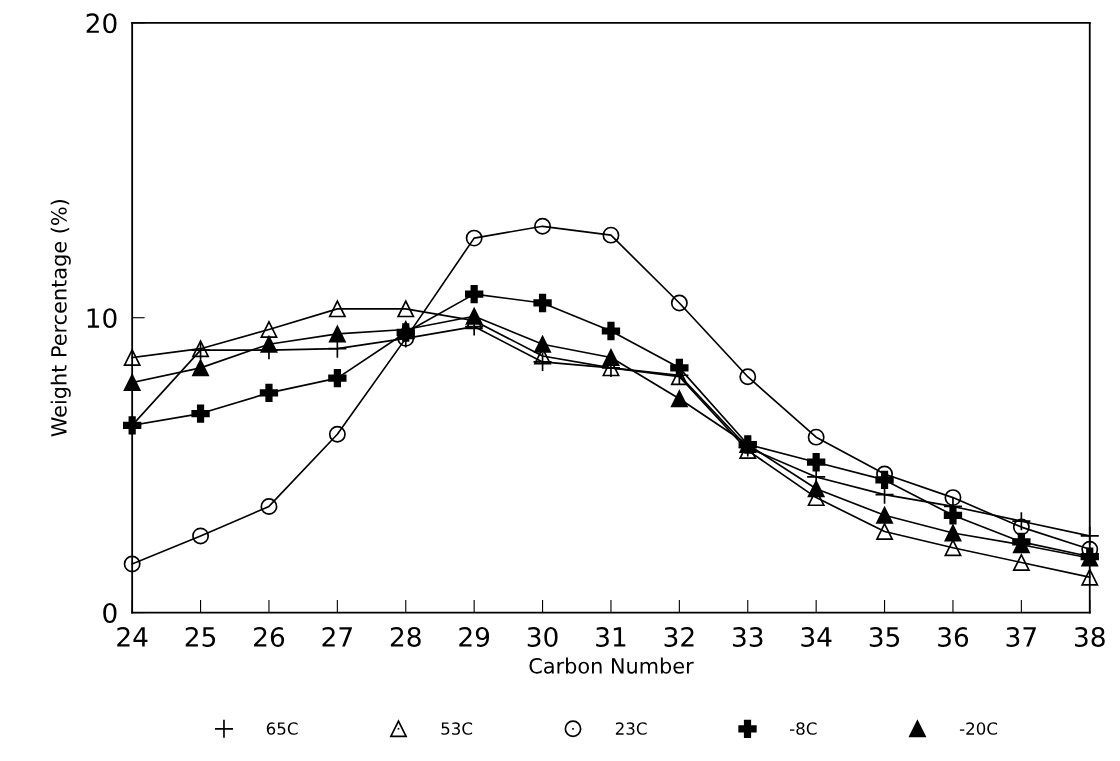 The width and height of the screenshot is (1120, 761). Describe the element at coordinates (101, 23) in the screenshot. I see `y-tick-label: 20` at that location.